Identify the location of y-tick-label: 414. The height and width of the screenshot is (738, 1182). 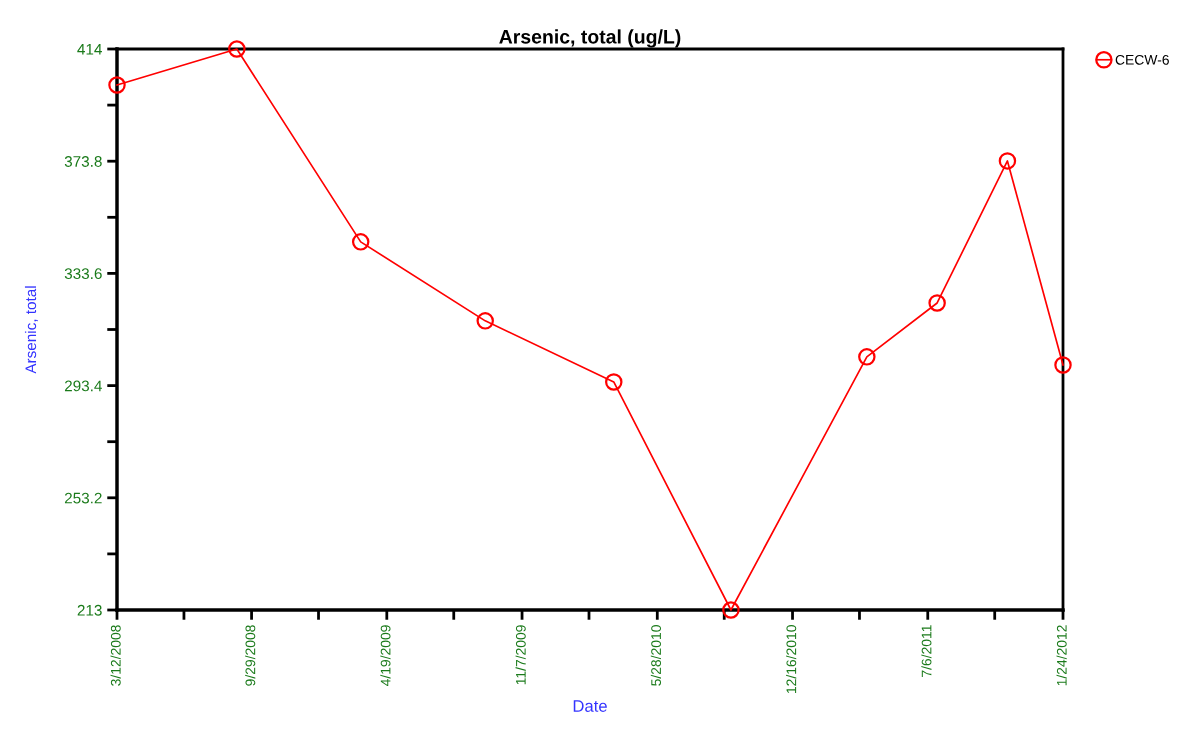
(89, 49).